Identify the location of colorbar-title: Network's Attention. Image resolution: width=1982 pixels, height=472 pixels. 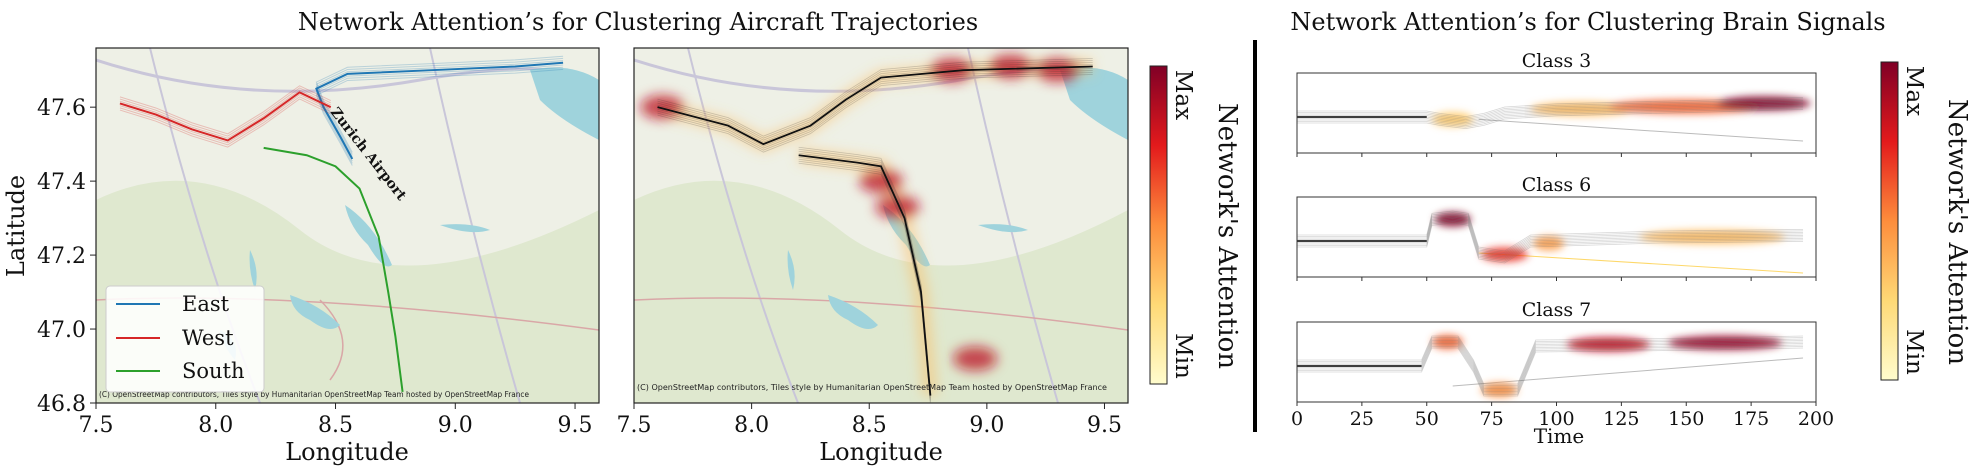
(1227, 236).